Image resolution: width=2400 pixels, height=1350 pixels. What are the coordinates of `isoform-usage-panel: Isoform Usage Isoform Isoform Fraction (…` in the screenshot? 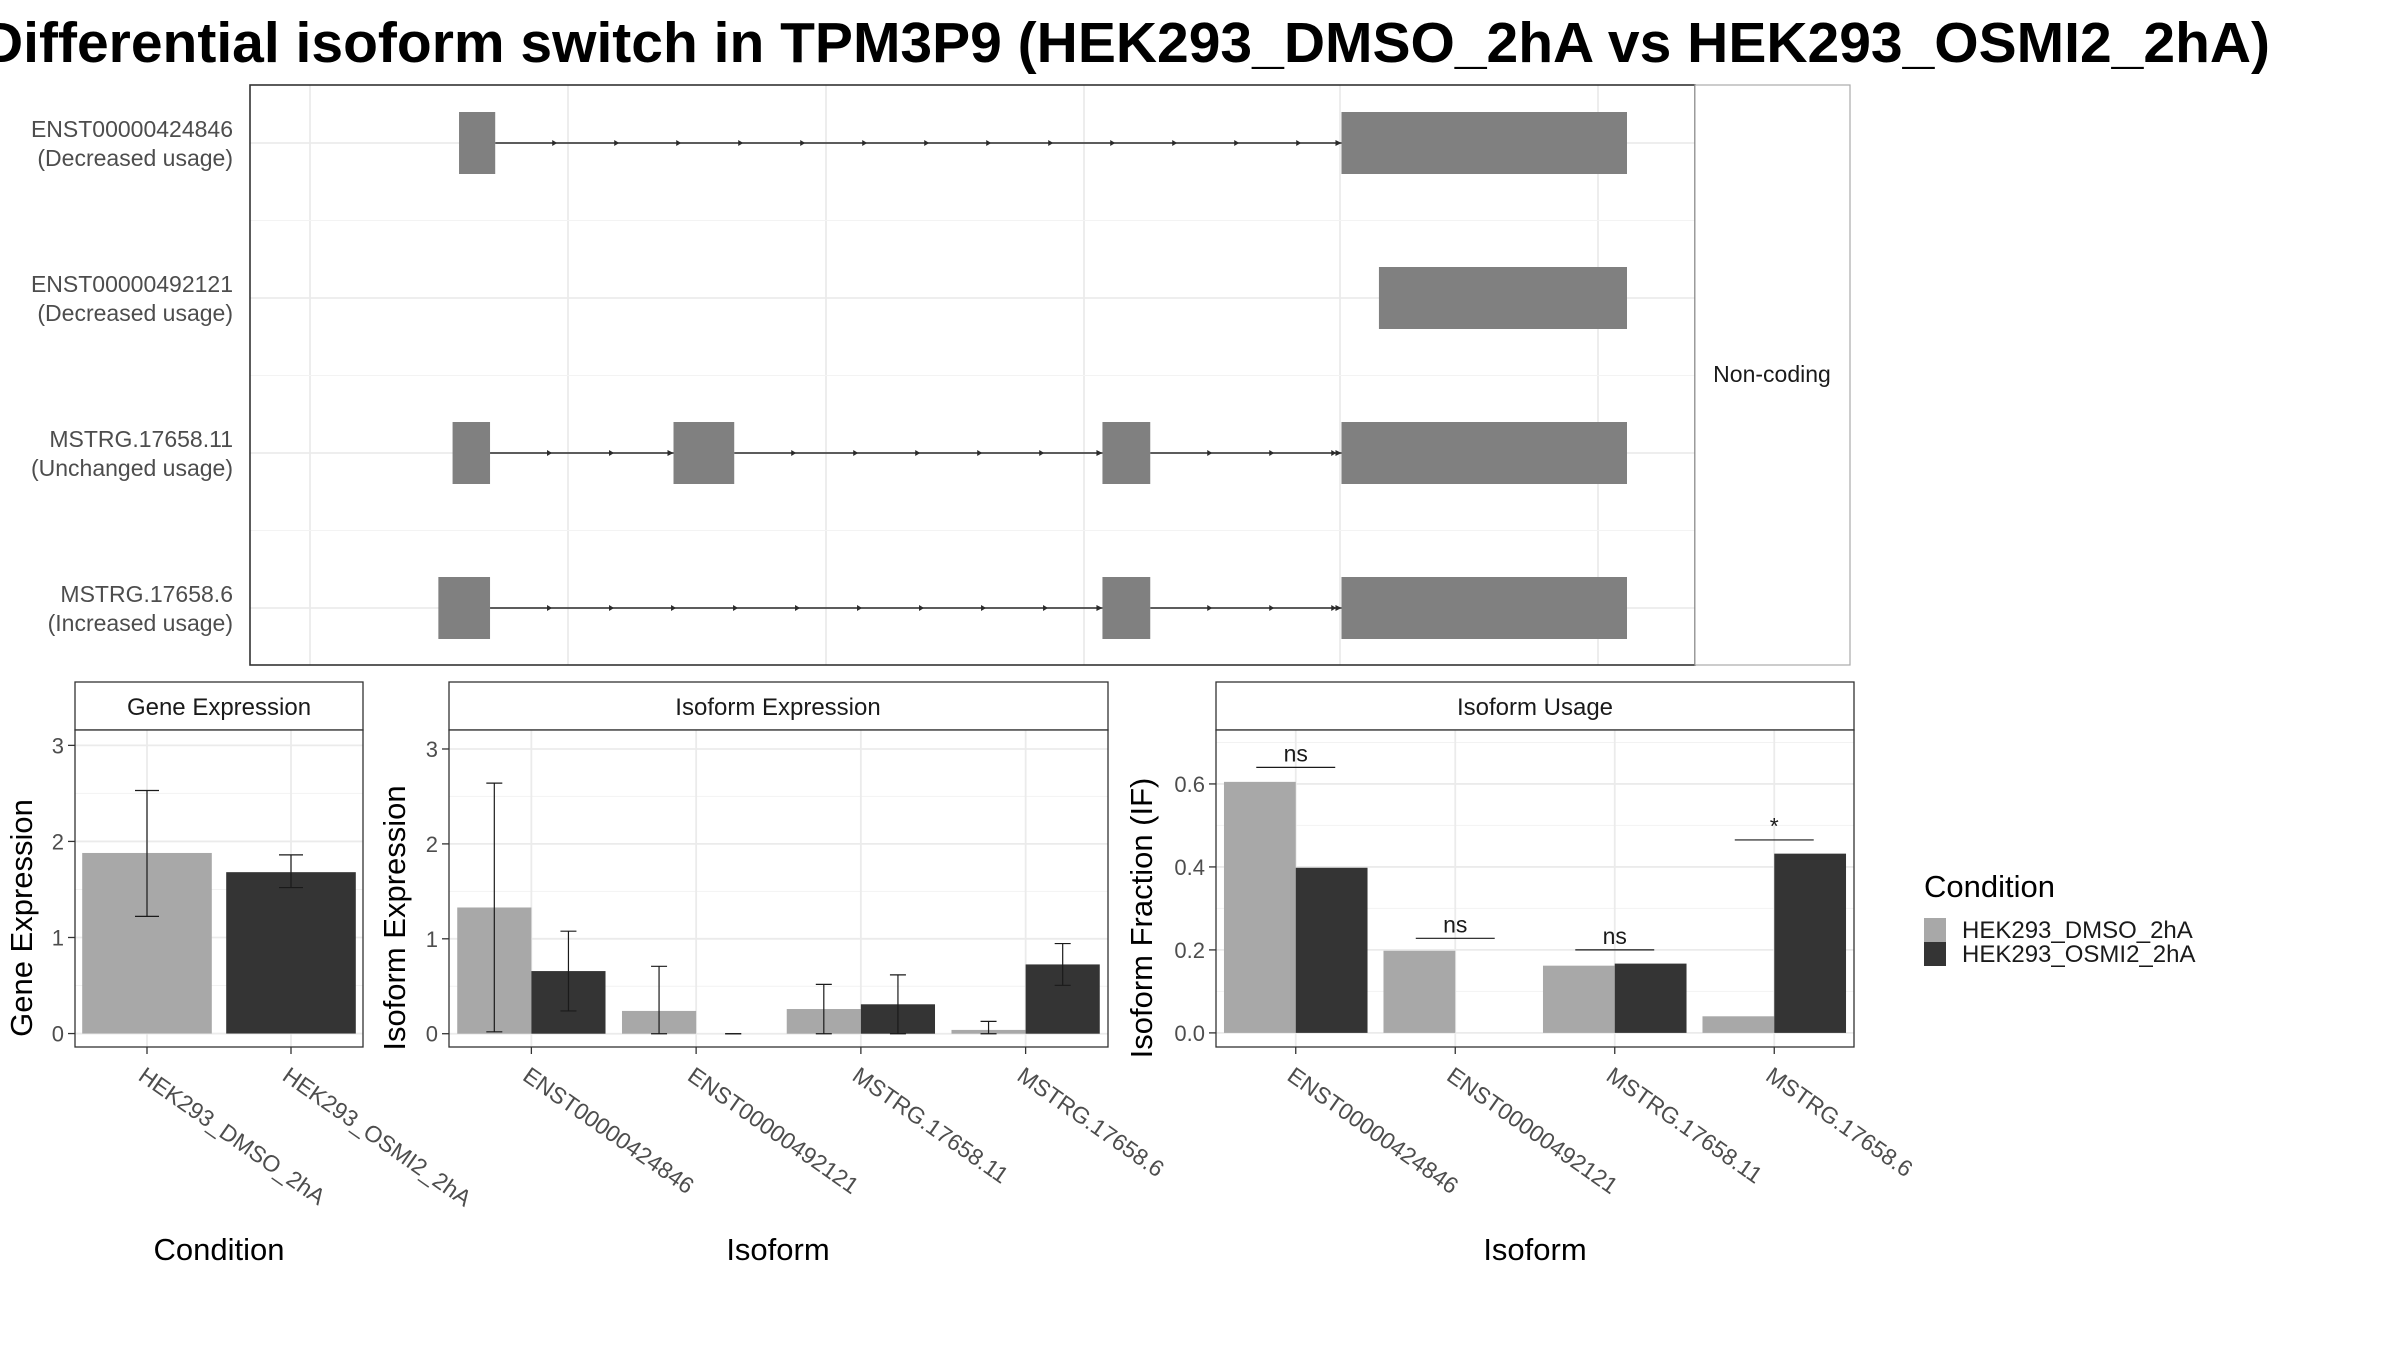 It's located at (1521, 974).